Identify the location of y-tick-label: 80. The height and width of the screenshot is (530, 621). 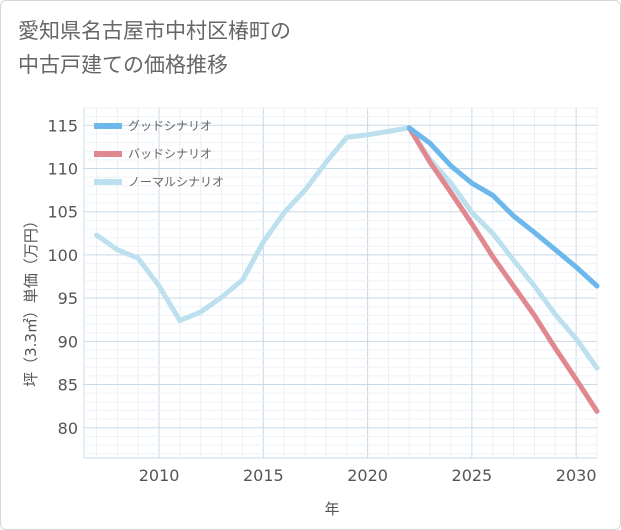
(68, 428).